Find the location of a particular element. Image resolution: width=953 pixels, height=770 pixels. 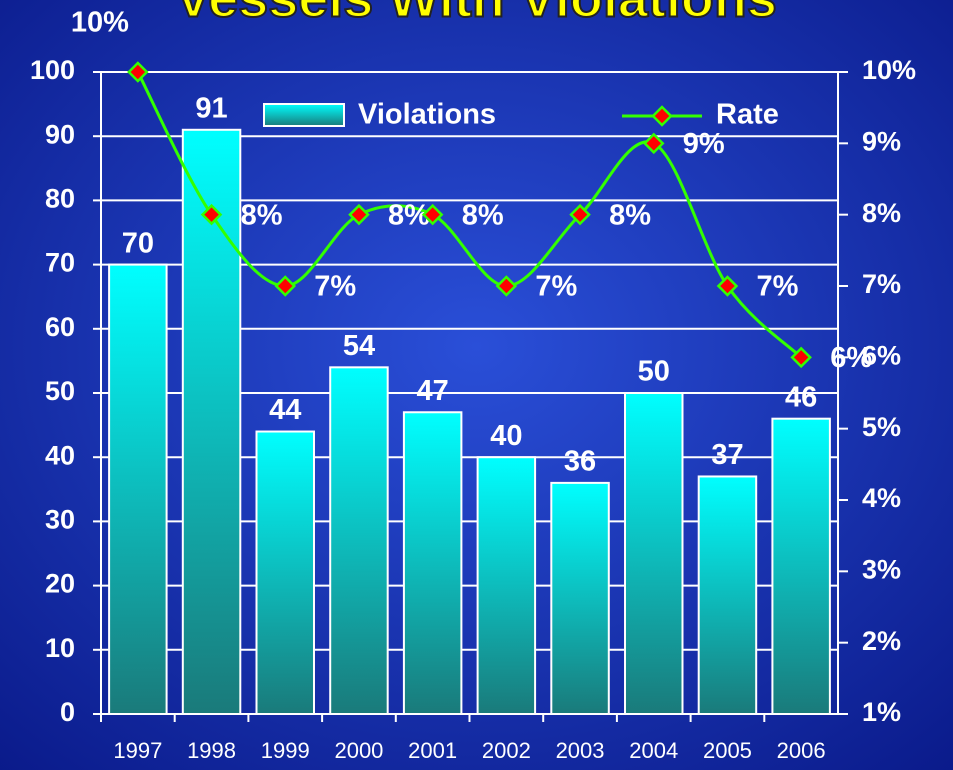

y-tick-label: 50 is located at coordinates (60, 391).